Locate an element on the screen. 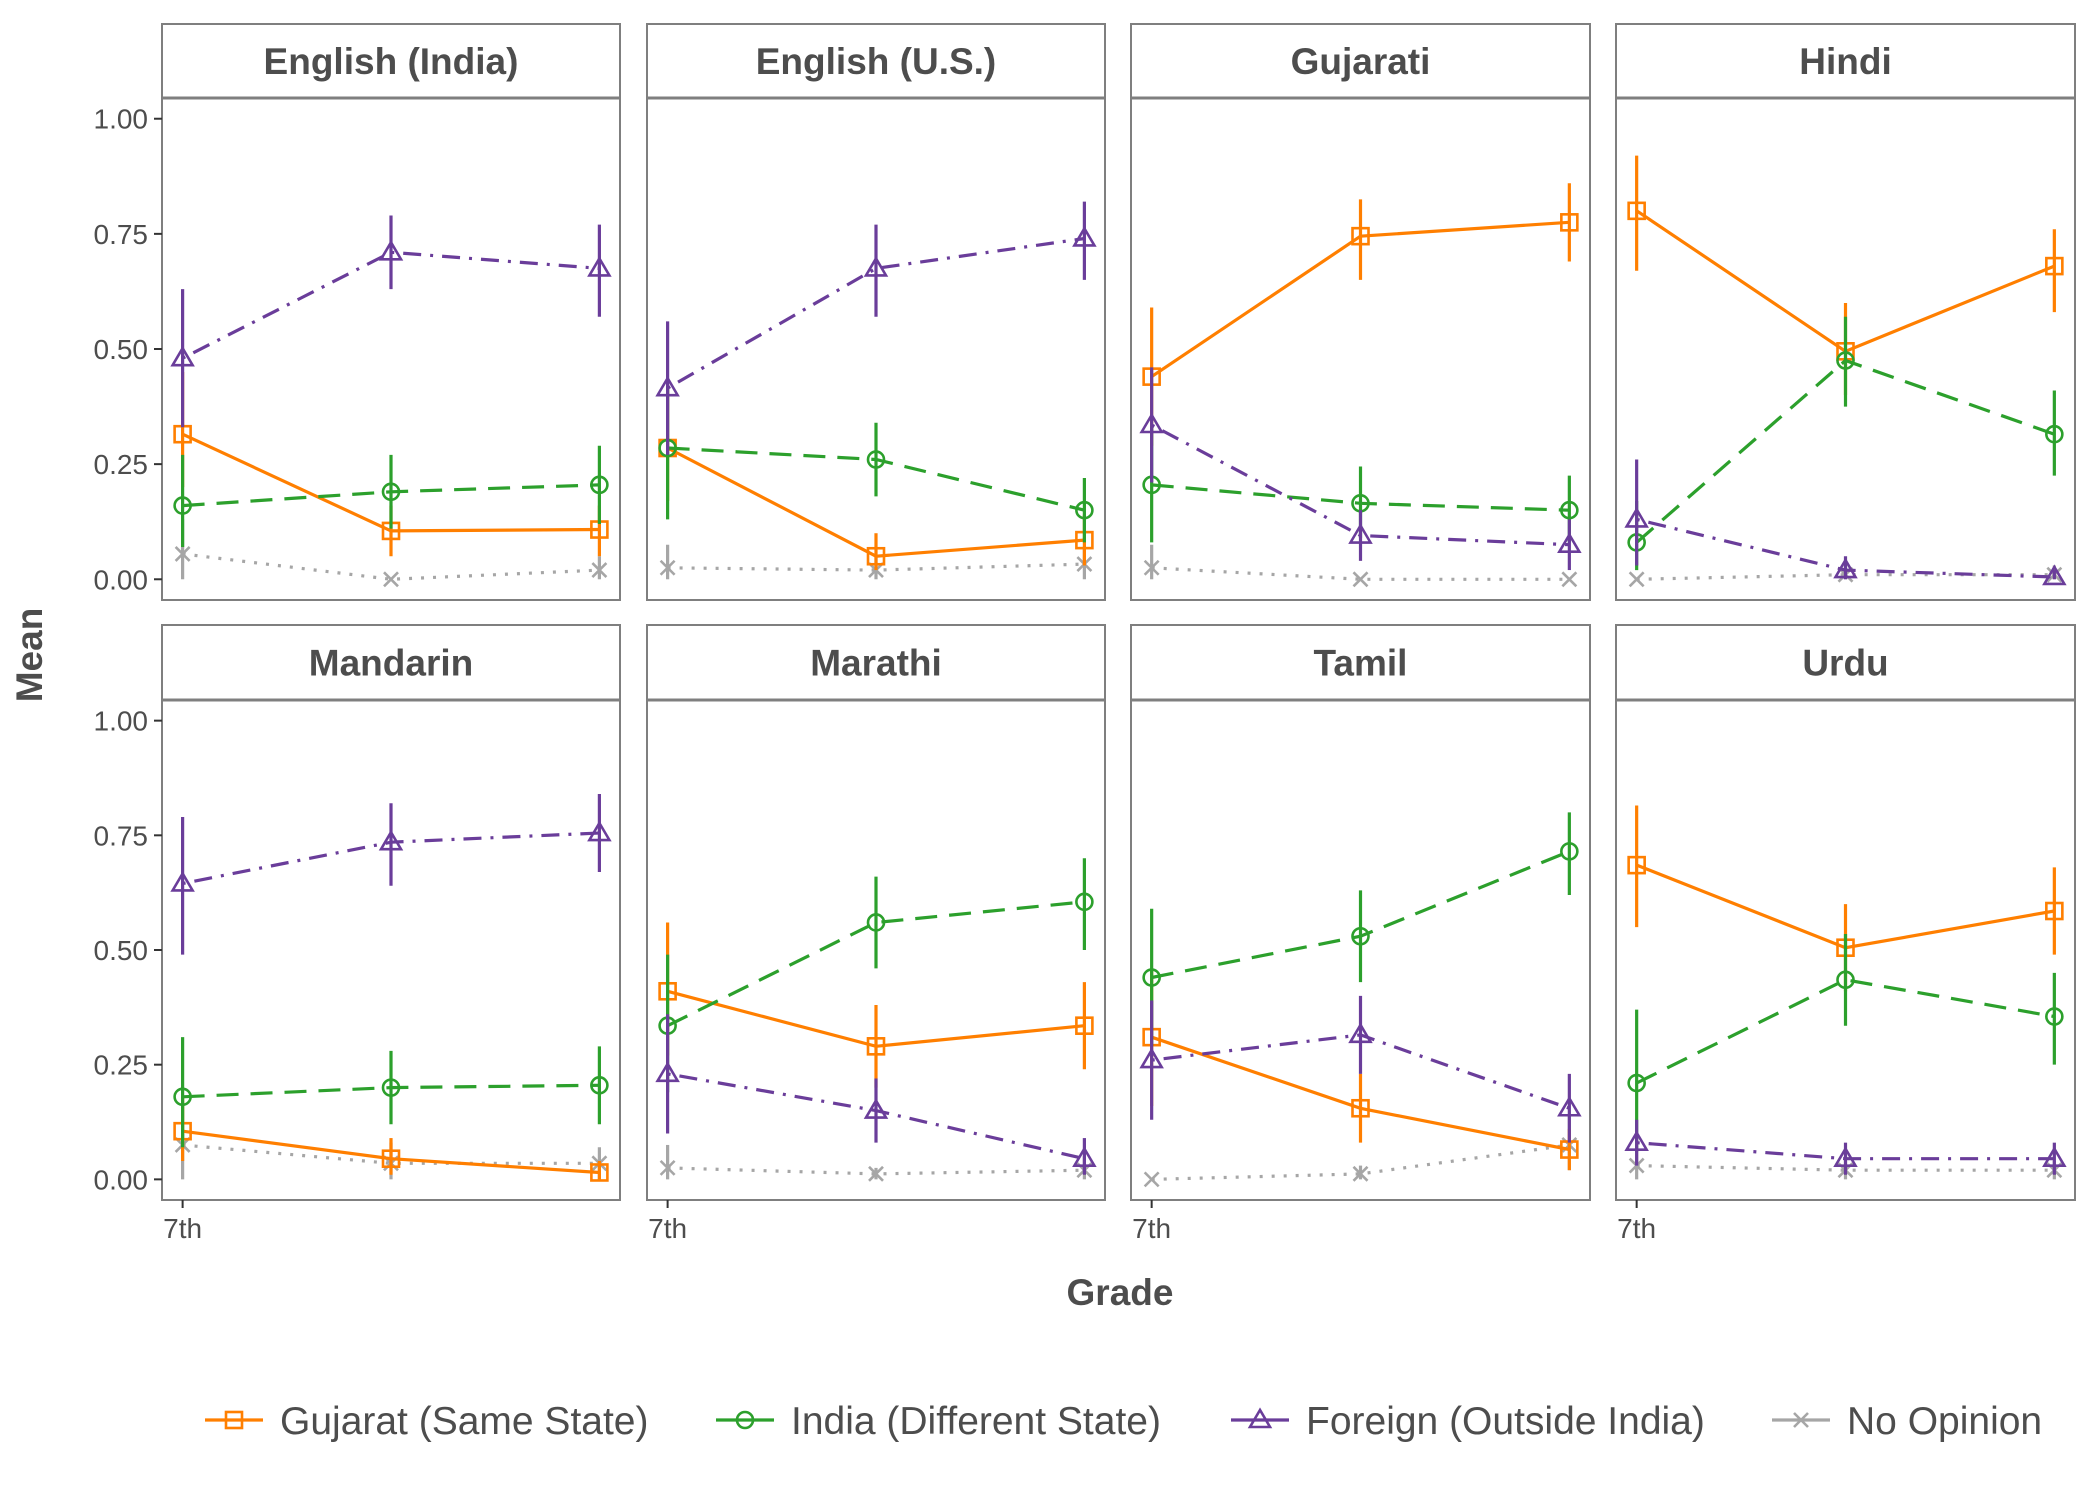 The width and height of the screenshot is (2100, 1500). panel-title: English (U.S.) is located at coordinates (876, 61).